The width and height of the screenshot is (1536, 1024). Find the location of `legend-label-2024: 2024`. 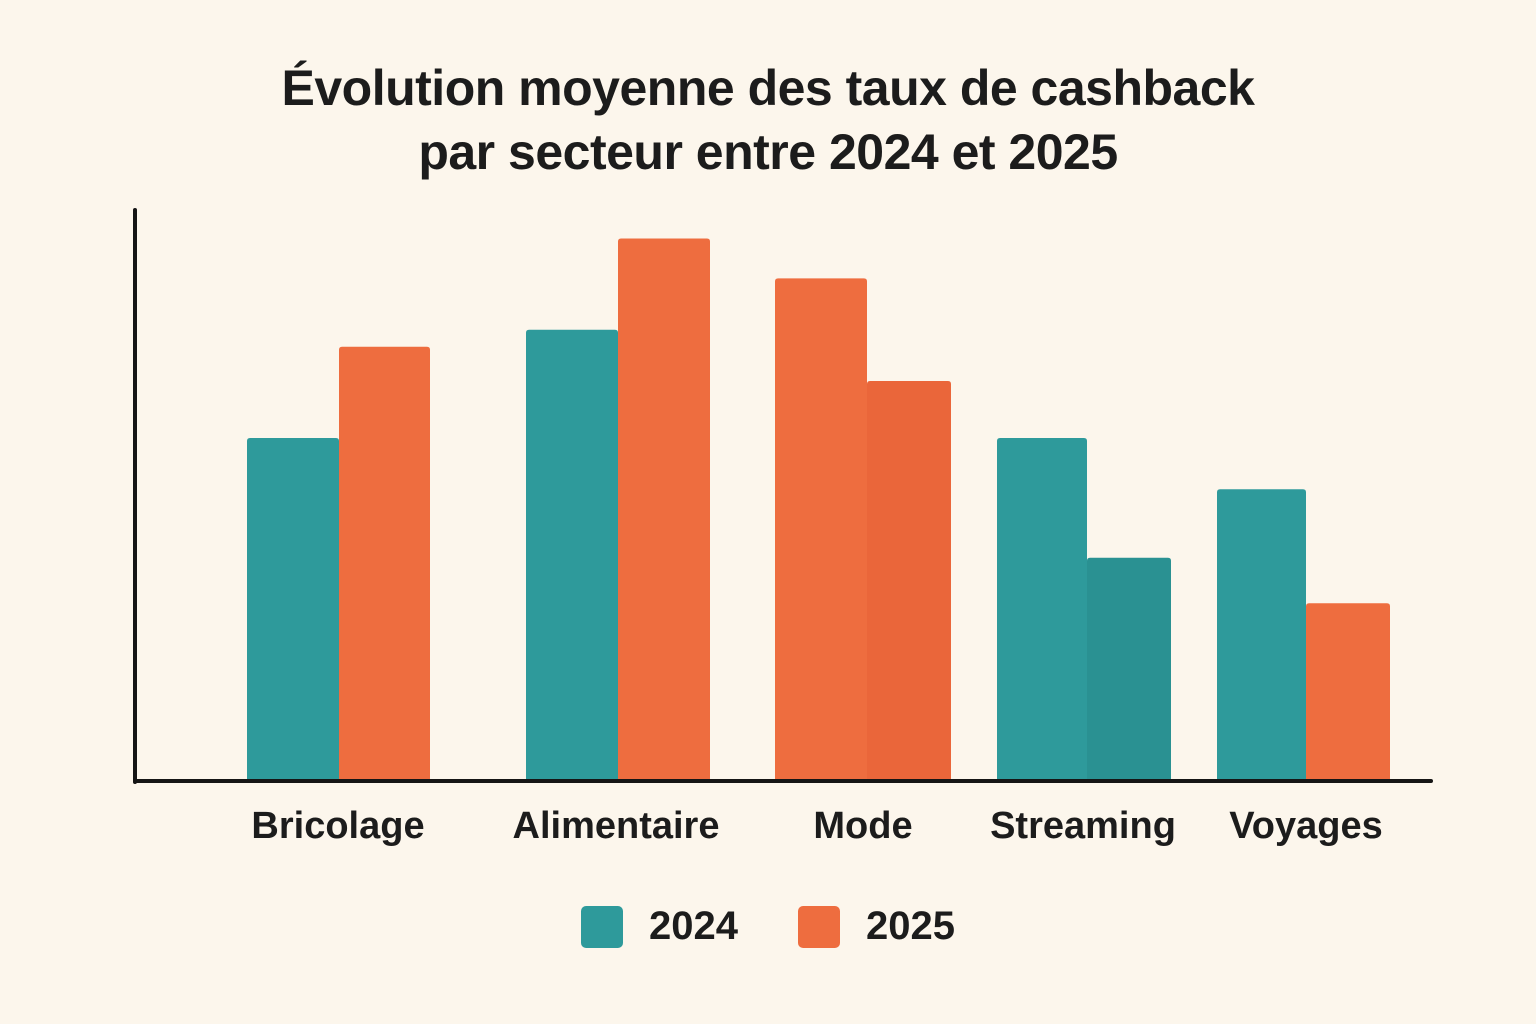

legend-label-2024: 2024 is located at coordinates (693, 926).